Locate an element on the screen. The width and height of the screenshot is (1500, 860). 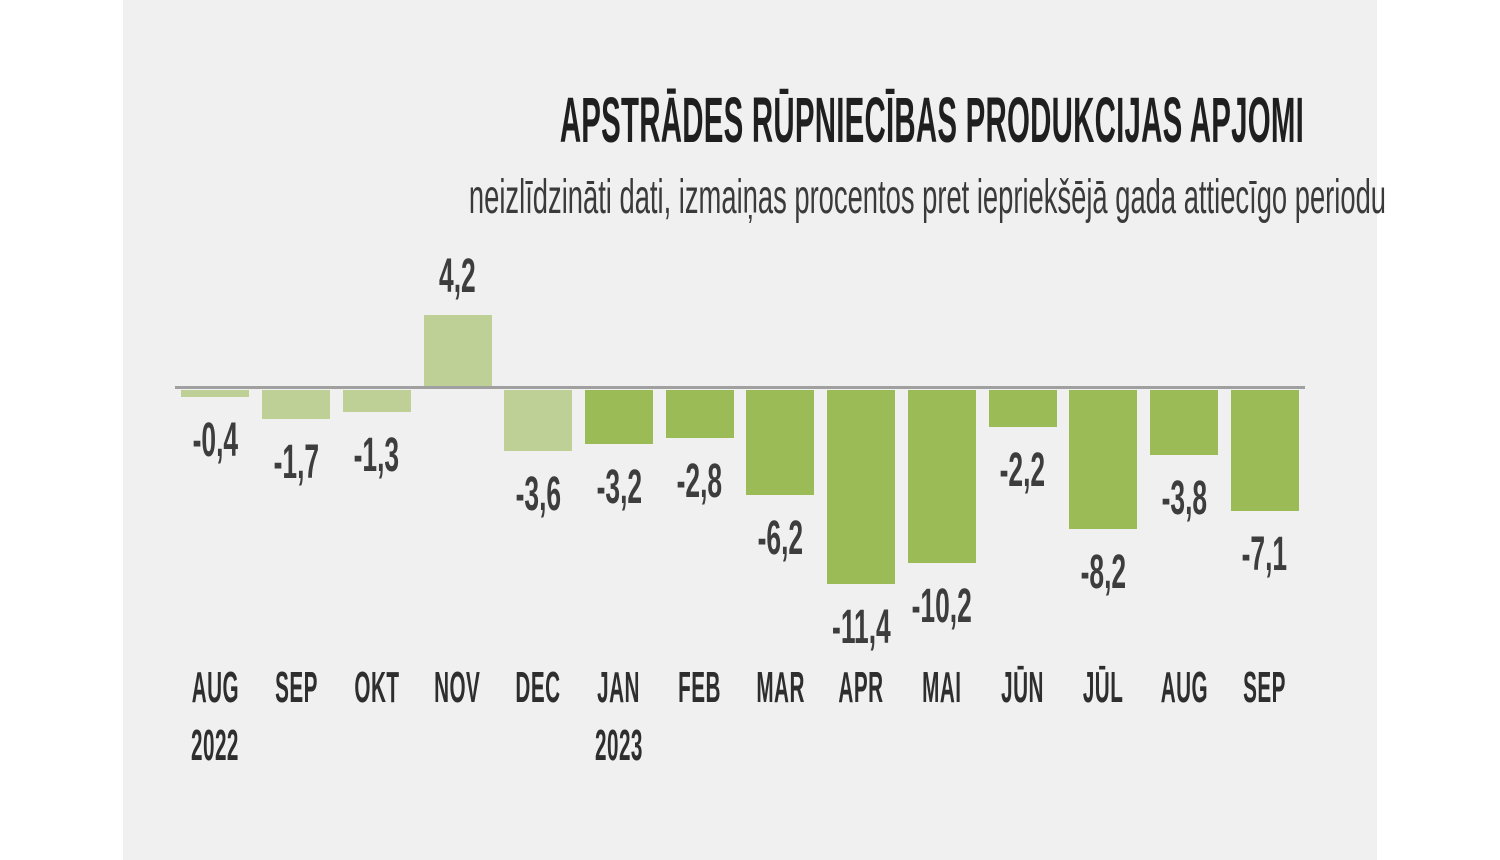
x-tick-NOV-3: NOV is located at coordinates (458, 688).